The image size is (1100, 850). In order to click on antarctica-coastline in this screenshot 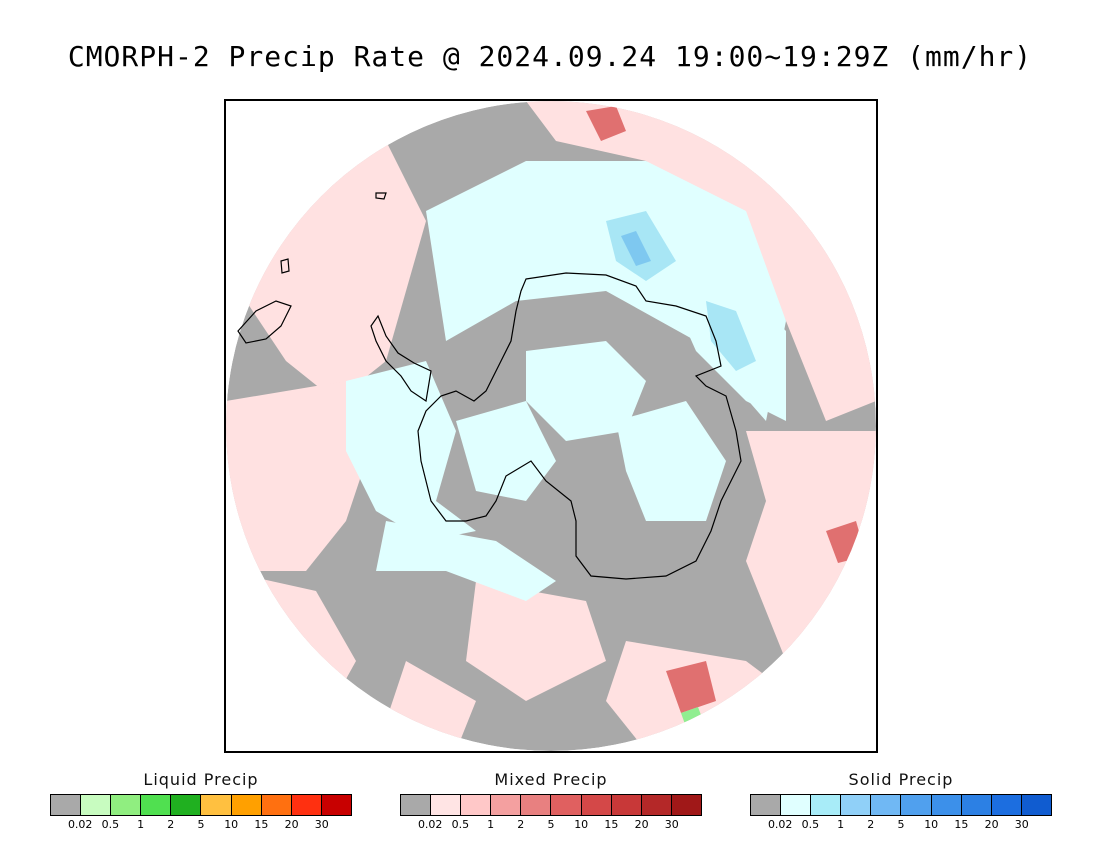, I will do `click(579, 426)`.